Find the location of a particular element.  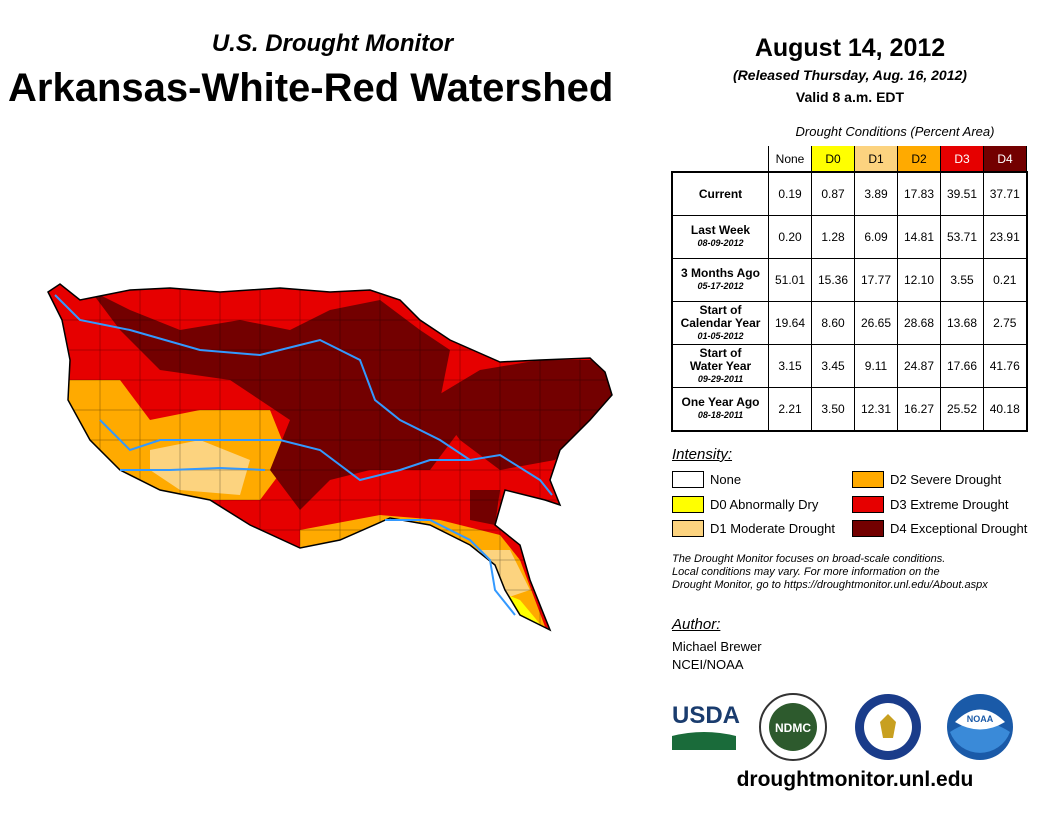

row-label: 3 Months Ago 05-17-2012 is located at coordinates (720, 280).